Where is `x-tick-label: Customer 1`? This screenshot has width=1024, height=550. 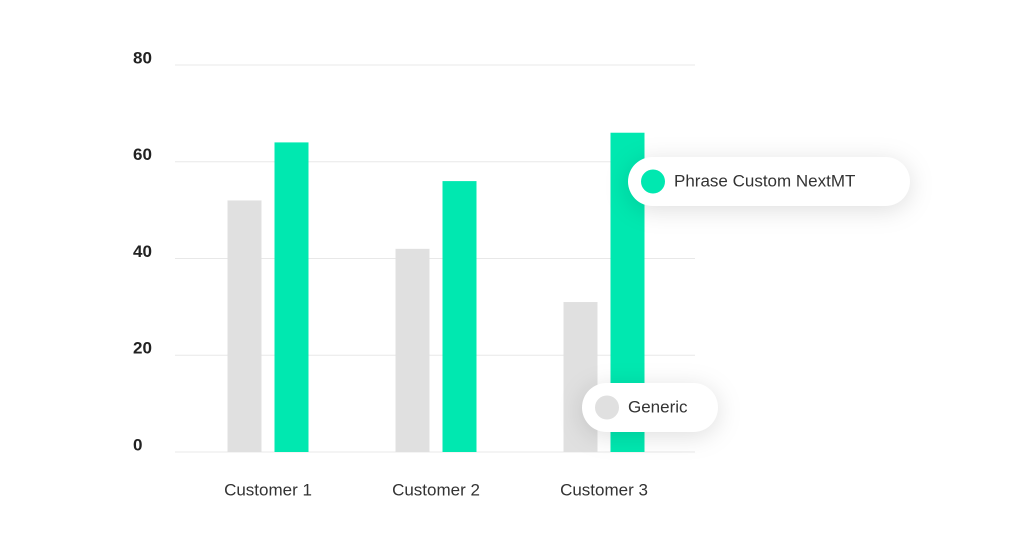
x-tick-label: Customer 1 is located at coordinates (268, 489).